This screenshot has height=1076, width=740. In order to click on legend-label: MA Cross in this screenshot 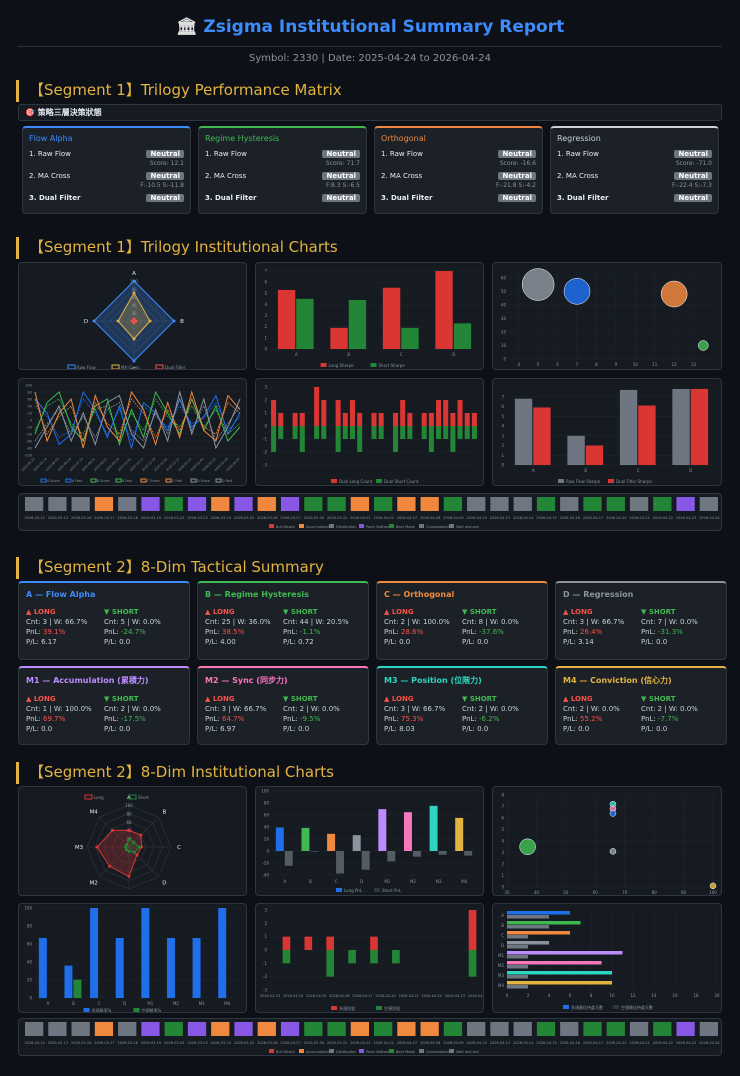, I will do `click(130, 367)`.